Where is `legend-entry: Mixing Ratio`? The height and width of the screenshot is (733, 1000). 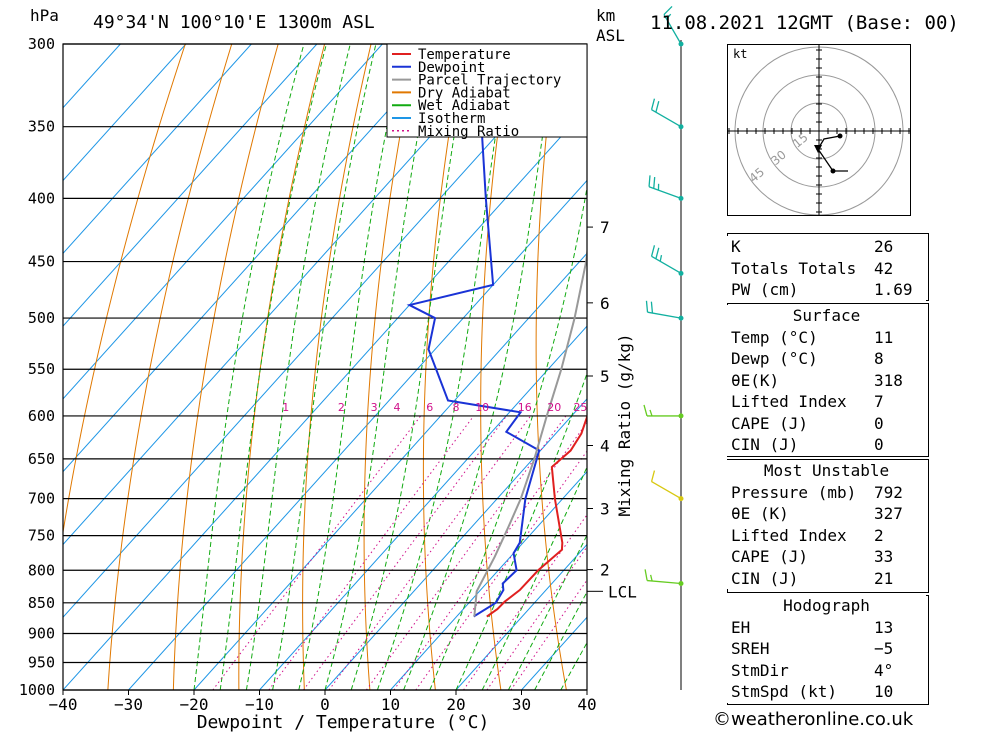
legend-entry: Mixing Ratio is located at coordinates (468, 132).